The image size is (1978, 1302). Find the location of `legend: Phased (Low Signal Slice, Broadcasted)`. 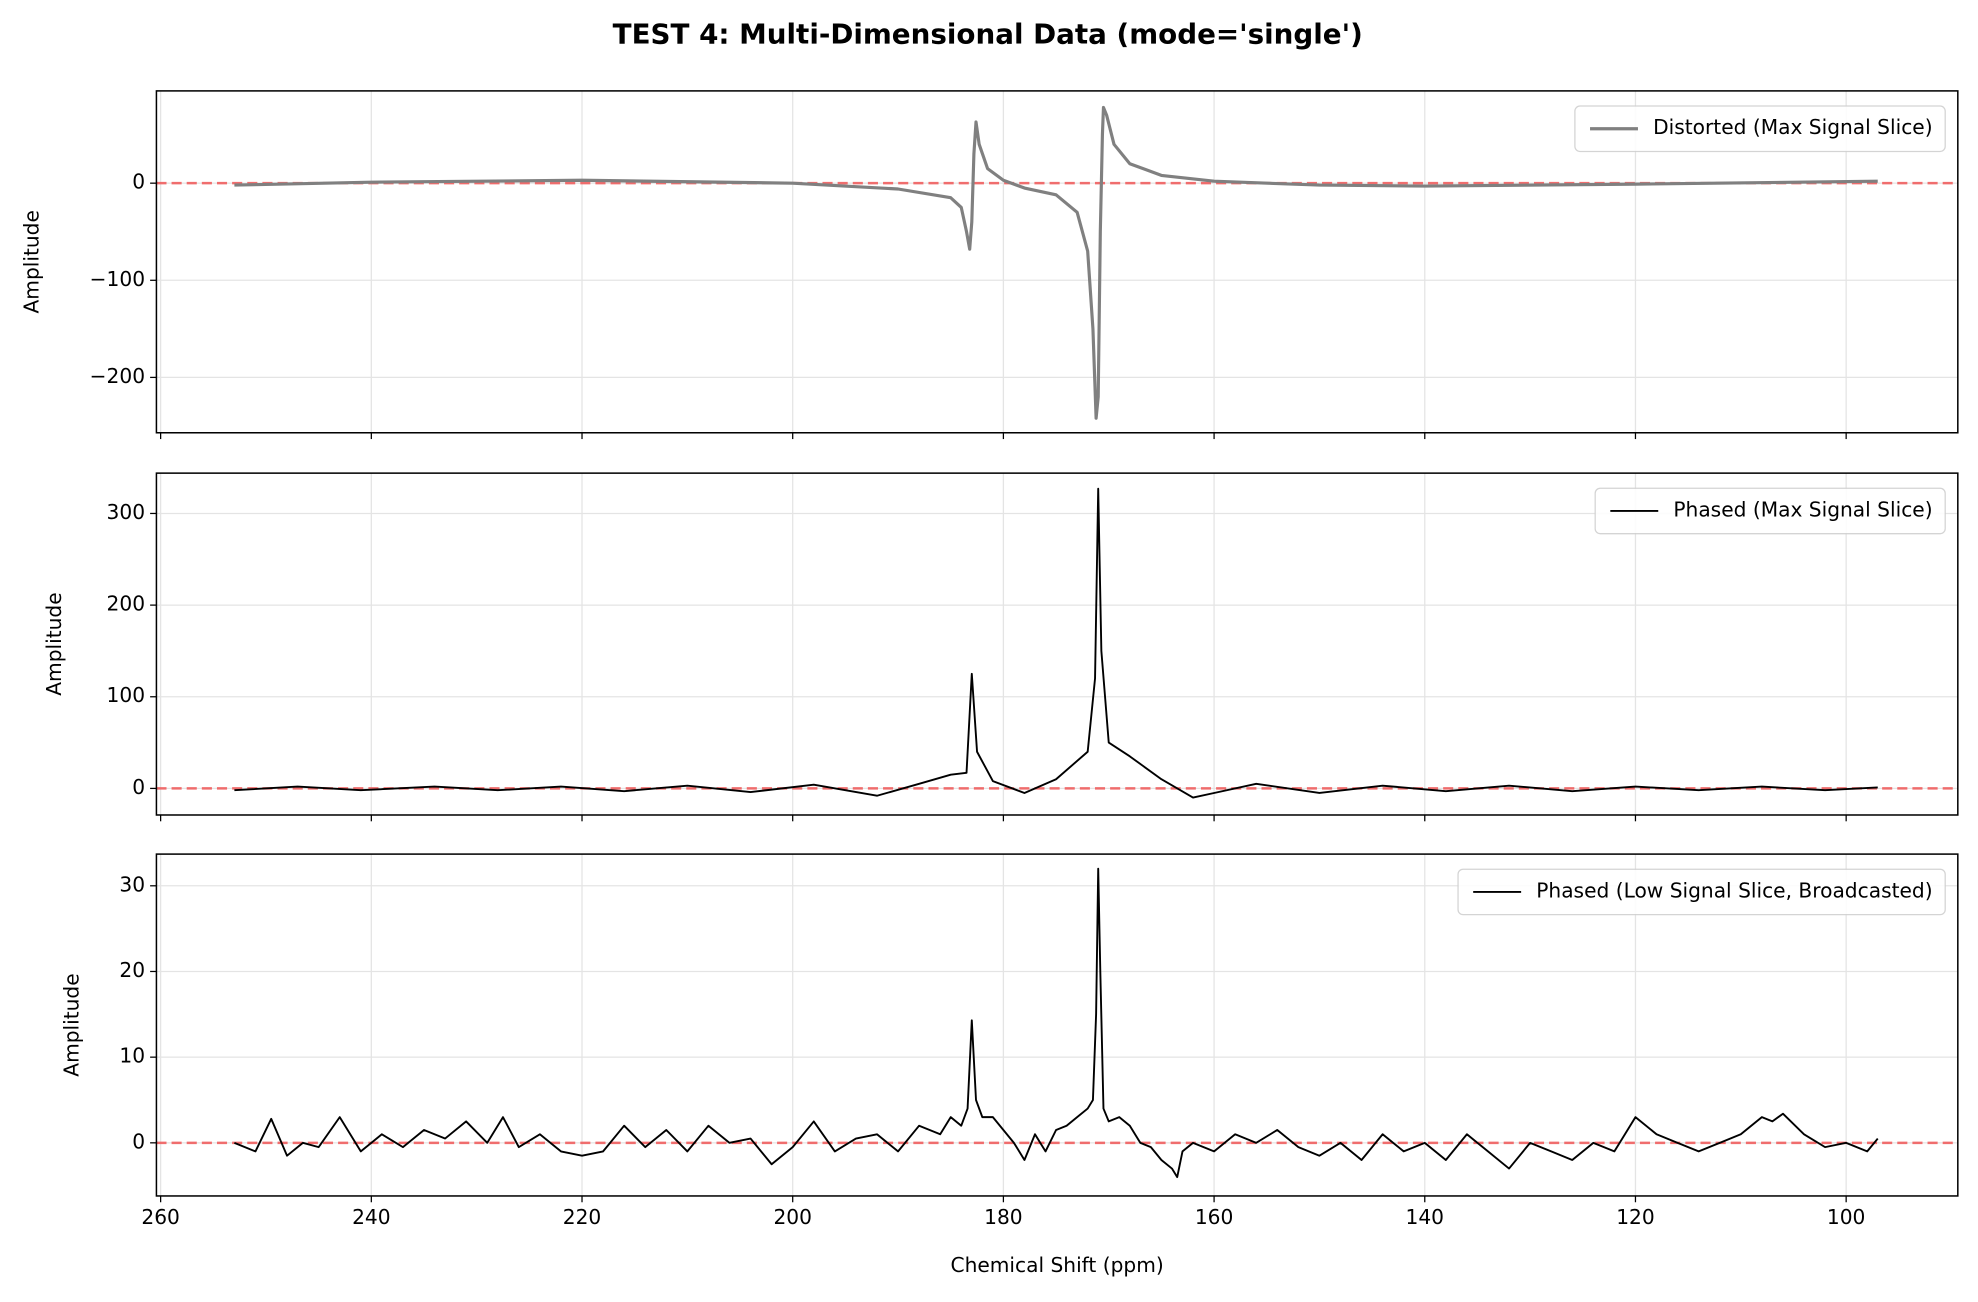

legend: Phased (Low Signal Slice, Broadcasted) is located at coordinates (1701, 892).